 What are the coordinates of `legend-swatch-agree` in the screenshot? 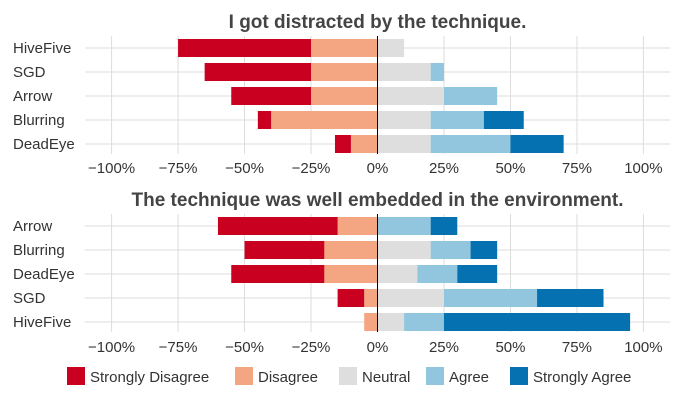 It's located at (435, 376).